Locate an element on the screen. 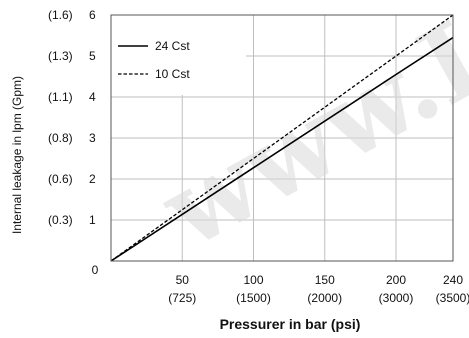  y-tick-label: 1 is located at coordinates (92, 220).